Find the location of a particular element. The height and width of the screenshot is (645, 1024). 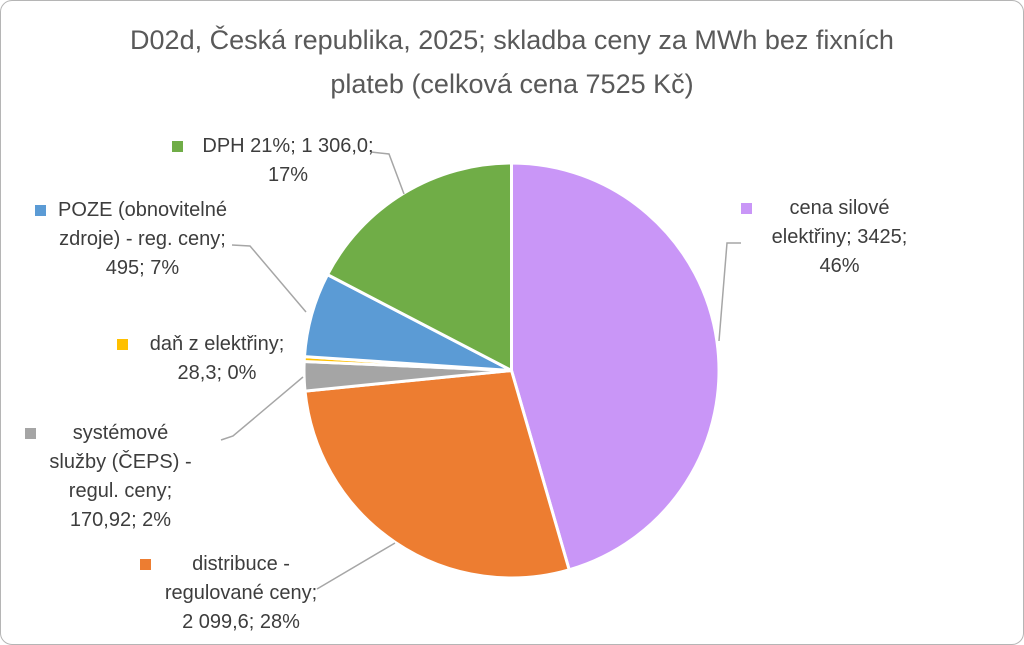

legend-marker-dan-z-elektriny is located at coordinates (122, 344).